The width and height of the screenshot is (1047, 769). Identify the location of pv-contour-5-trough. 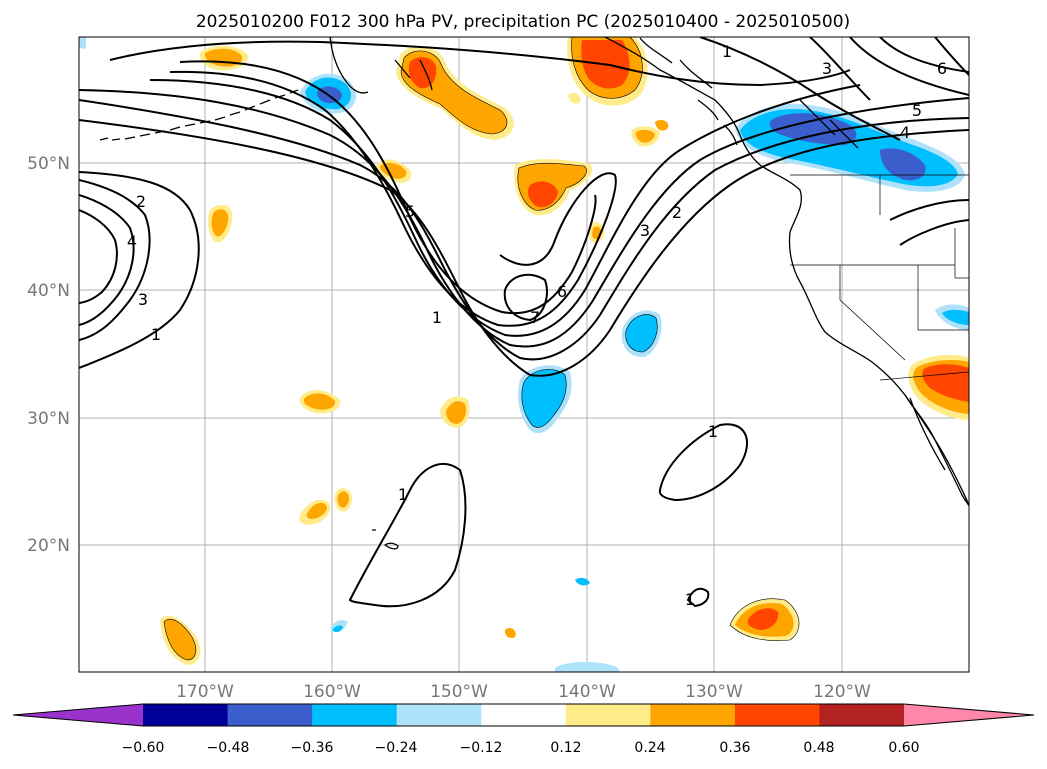
(393, 198).